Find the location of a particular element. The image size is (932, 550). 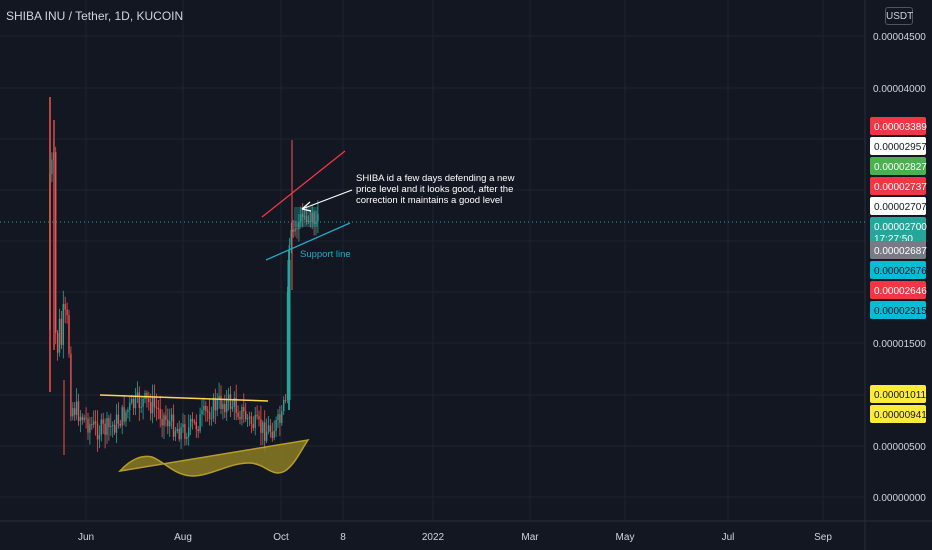

price-label-badge: 0.00002315 is located at coordinates (898, 310).